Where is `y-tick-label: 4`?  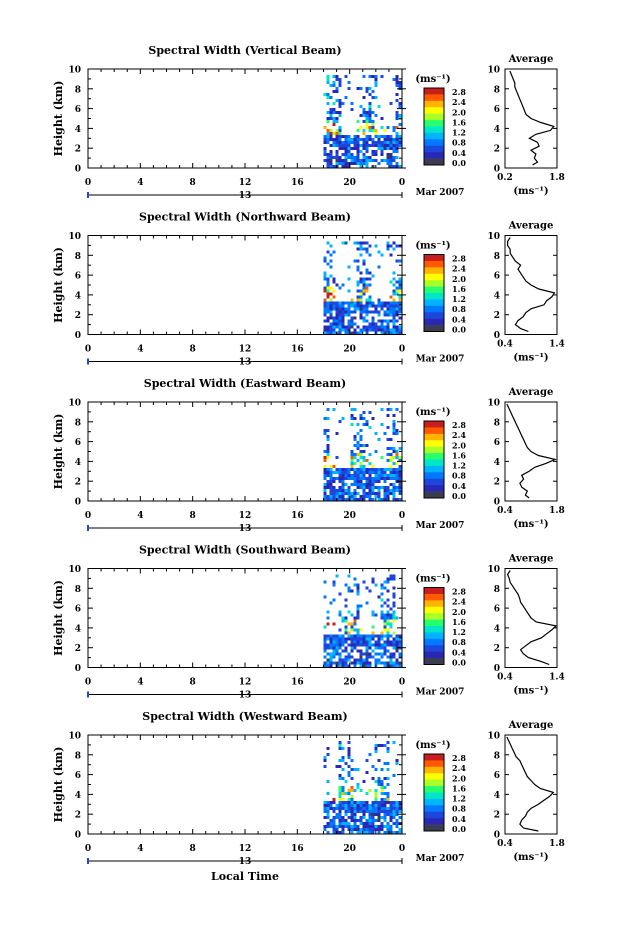 y-tick-label: 4 is located at coordinates (78, 463).